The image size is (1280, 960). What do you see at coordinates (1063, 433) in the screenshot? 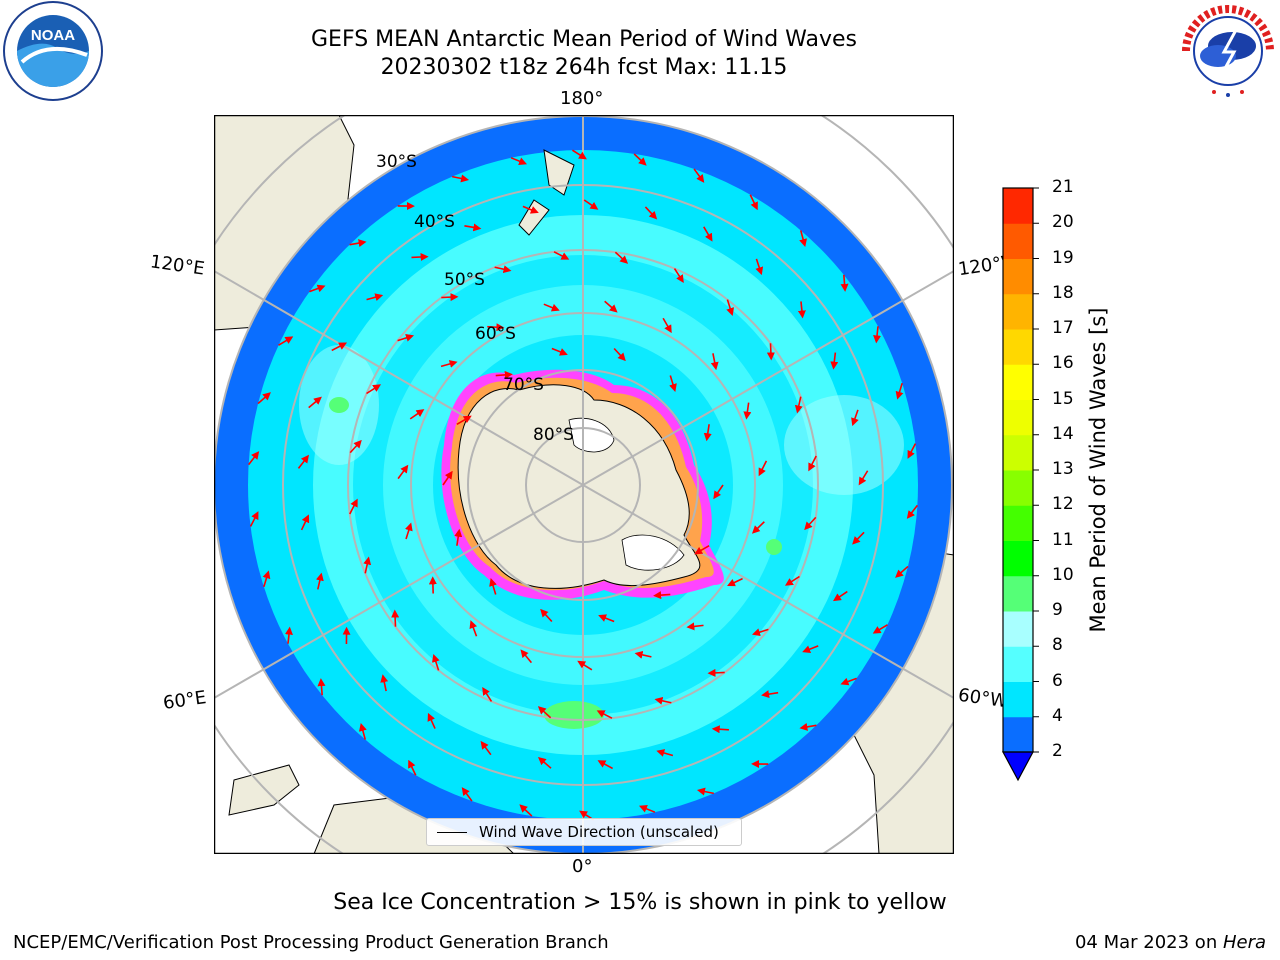
I see `colorbar-tick-label: 14` at bounding box center [1063, 433].